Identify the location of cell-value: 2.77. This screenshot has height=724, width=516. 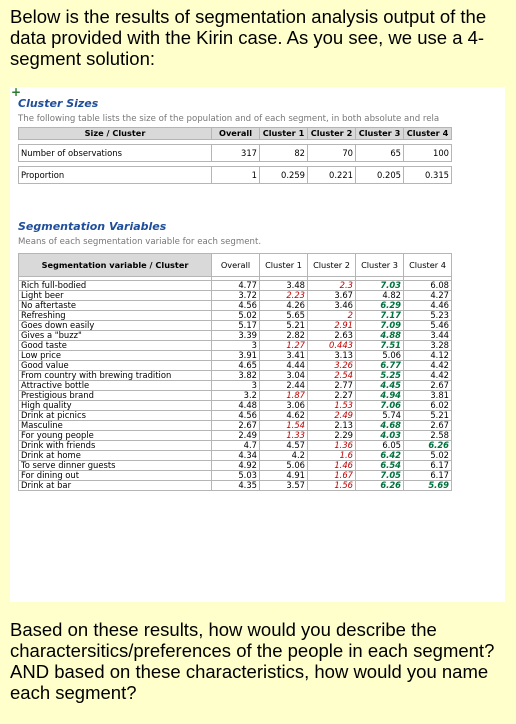
(331, 385).